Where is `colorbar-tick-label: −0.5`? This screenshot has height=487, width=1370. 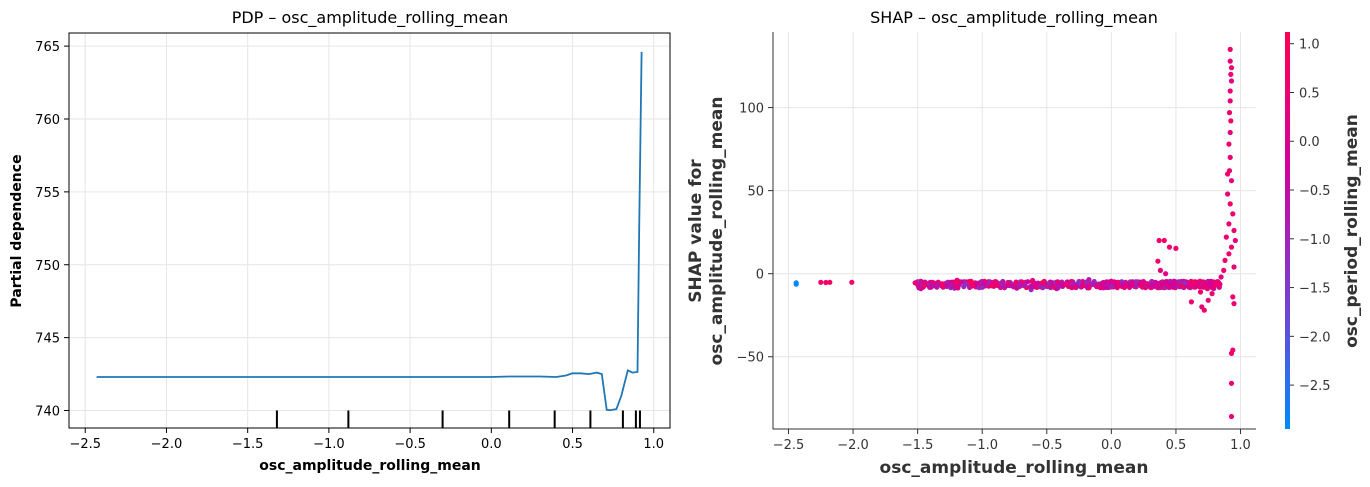 colorbar-tick-label: −0.5 is located at coordinates (1315, 191).